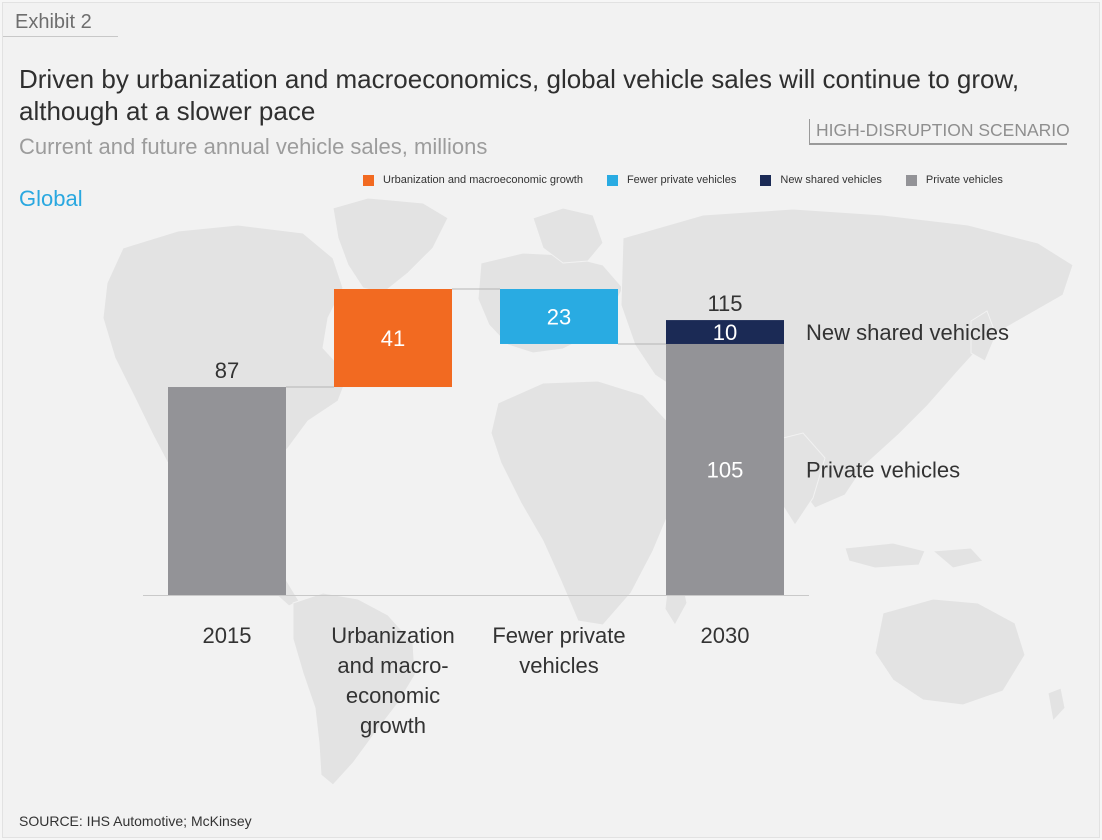  Describe the element at coordinates (725, 635) in the screenshot. I see `category-label: 2030` at that location.